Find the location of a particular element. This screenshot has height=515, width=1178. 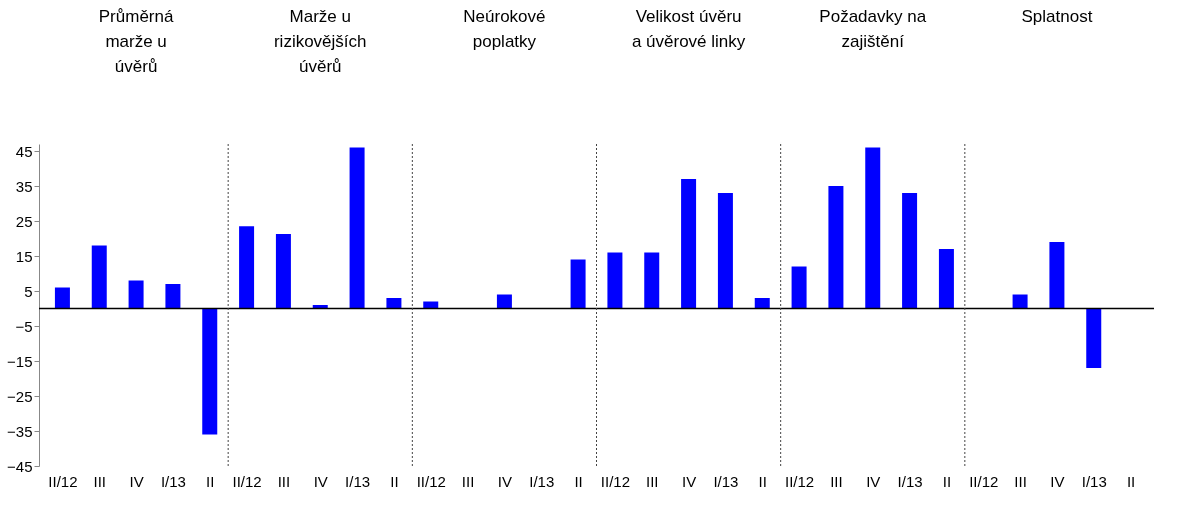

y-tick-label: −5 is located at coordinates (24, 326).